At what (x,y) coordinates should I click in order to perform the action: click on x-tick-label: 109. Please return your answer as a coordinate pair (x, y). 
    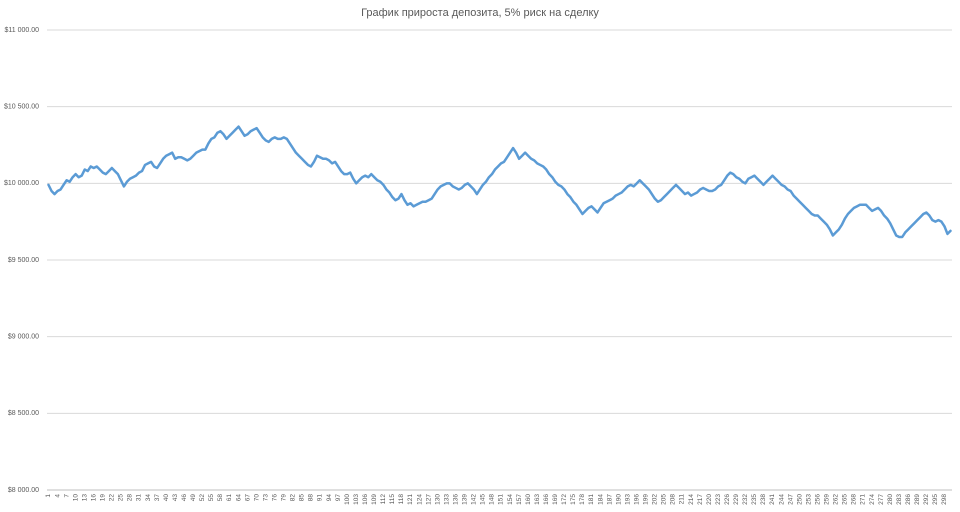
    Looking at the image, I should click on (374, 499).